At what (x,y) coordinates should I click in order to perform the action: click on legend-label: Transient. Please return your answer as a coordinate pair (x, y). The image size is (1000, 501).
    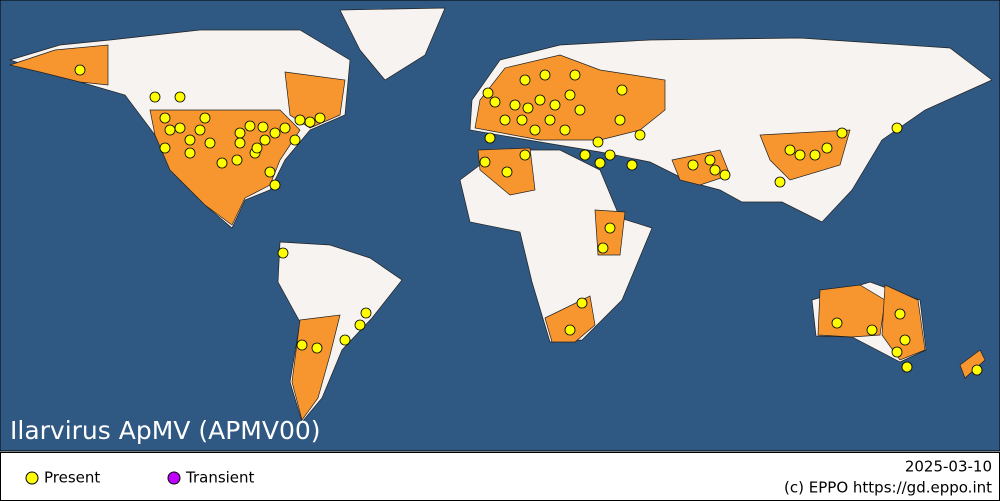
    Looking at the image, I should click on (220, 478).